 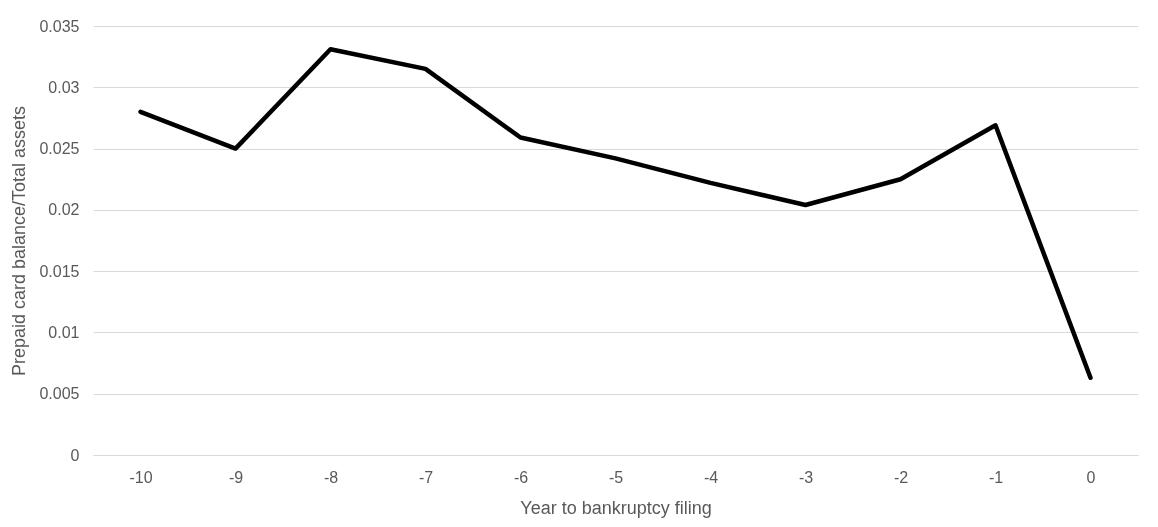 I want to click on y-axis-title: Prepaid card balance/Total assets, so click(x=19, y=241).